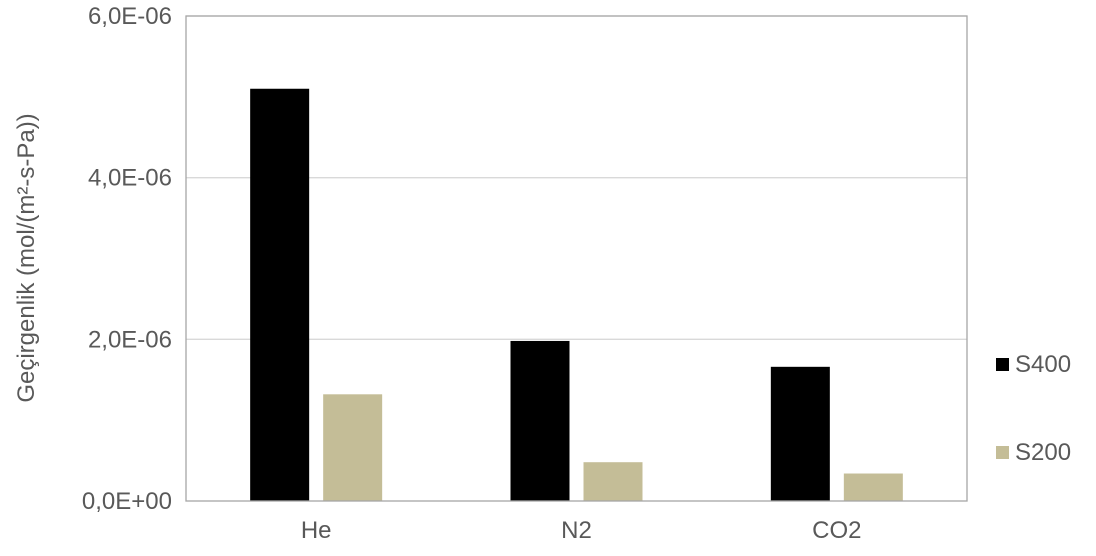 The width and height of the screenshot is (1096, 556). I want to click on x-tick-label: He, so click(316, 530).